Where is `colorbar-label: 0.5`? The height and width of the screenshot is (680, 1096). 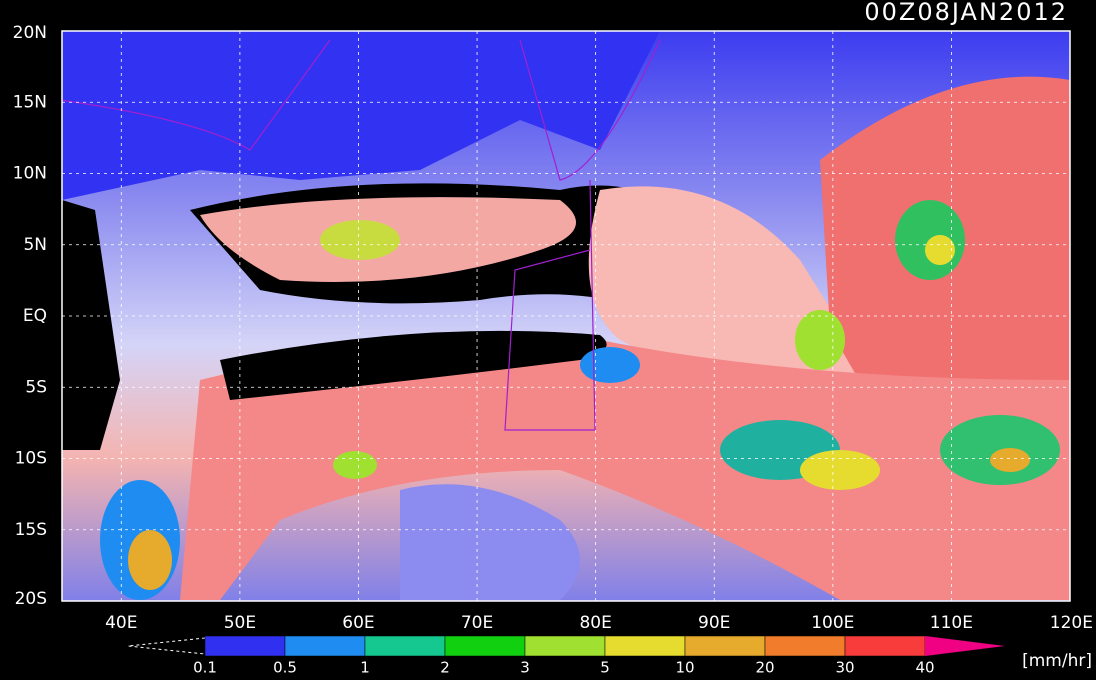 colorbar-label: 0.5 is located at coordinates (285, 668).